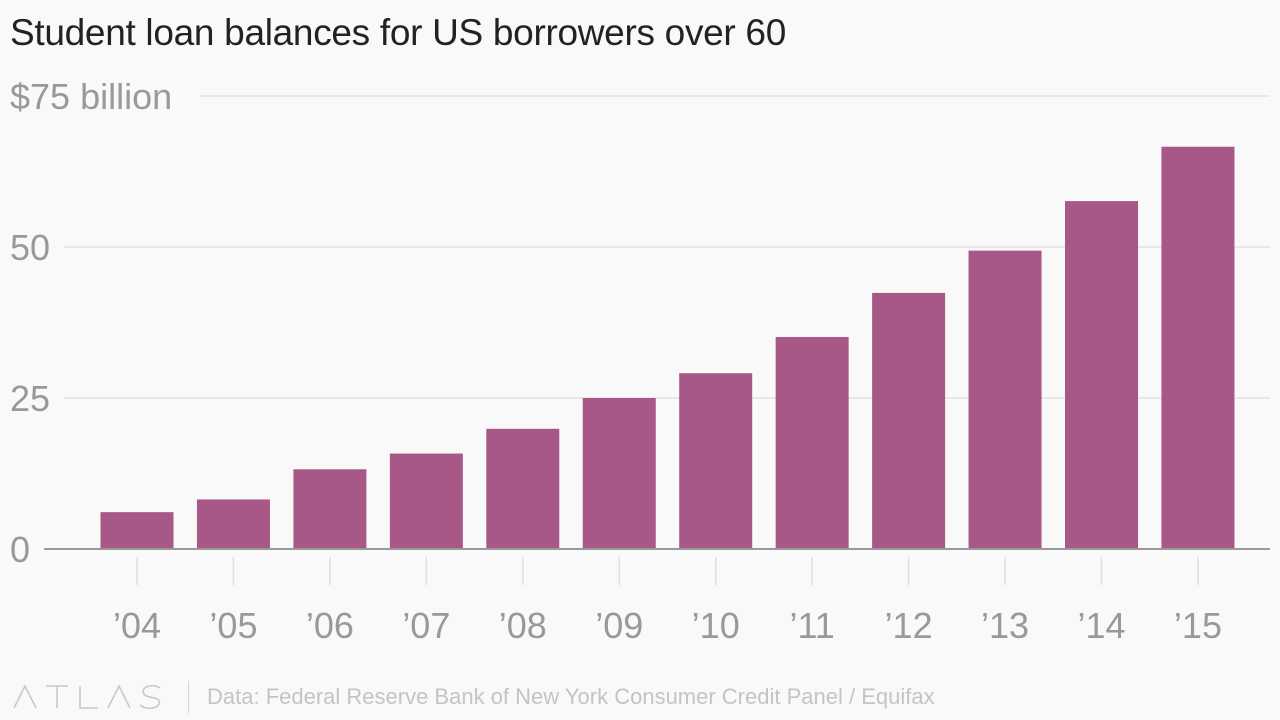 The width and height of the screenshot is (1280, 720). I want to click on x-tick-label: ’05, so click(233, 625).